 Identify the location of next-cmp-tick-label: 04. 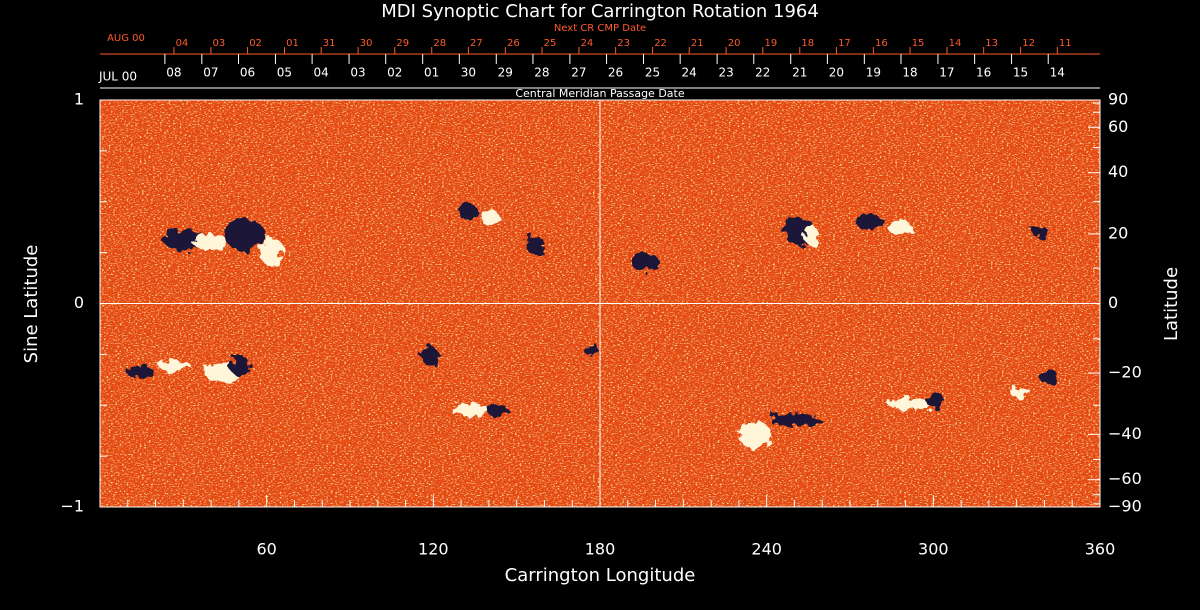
(182, 43).